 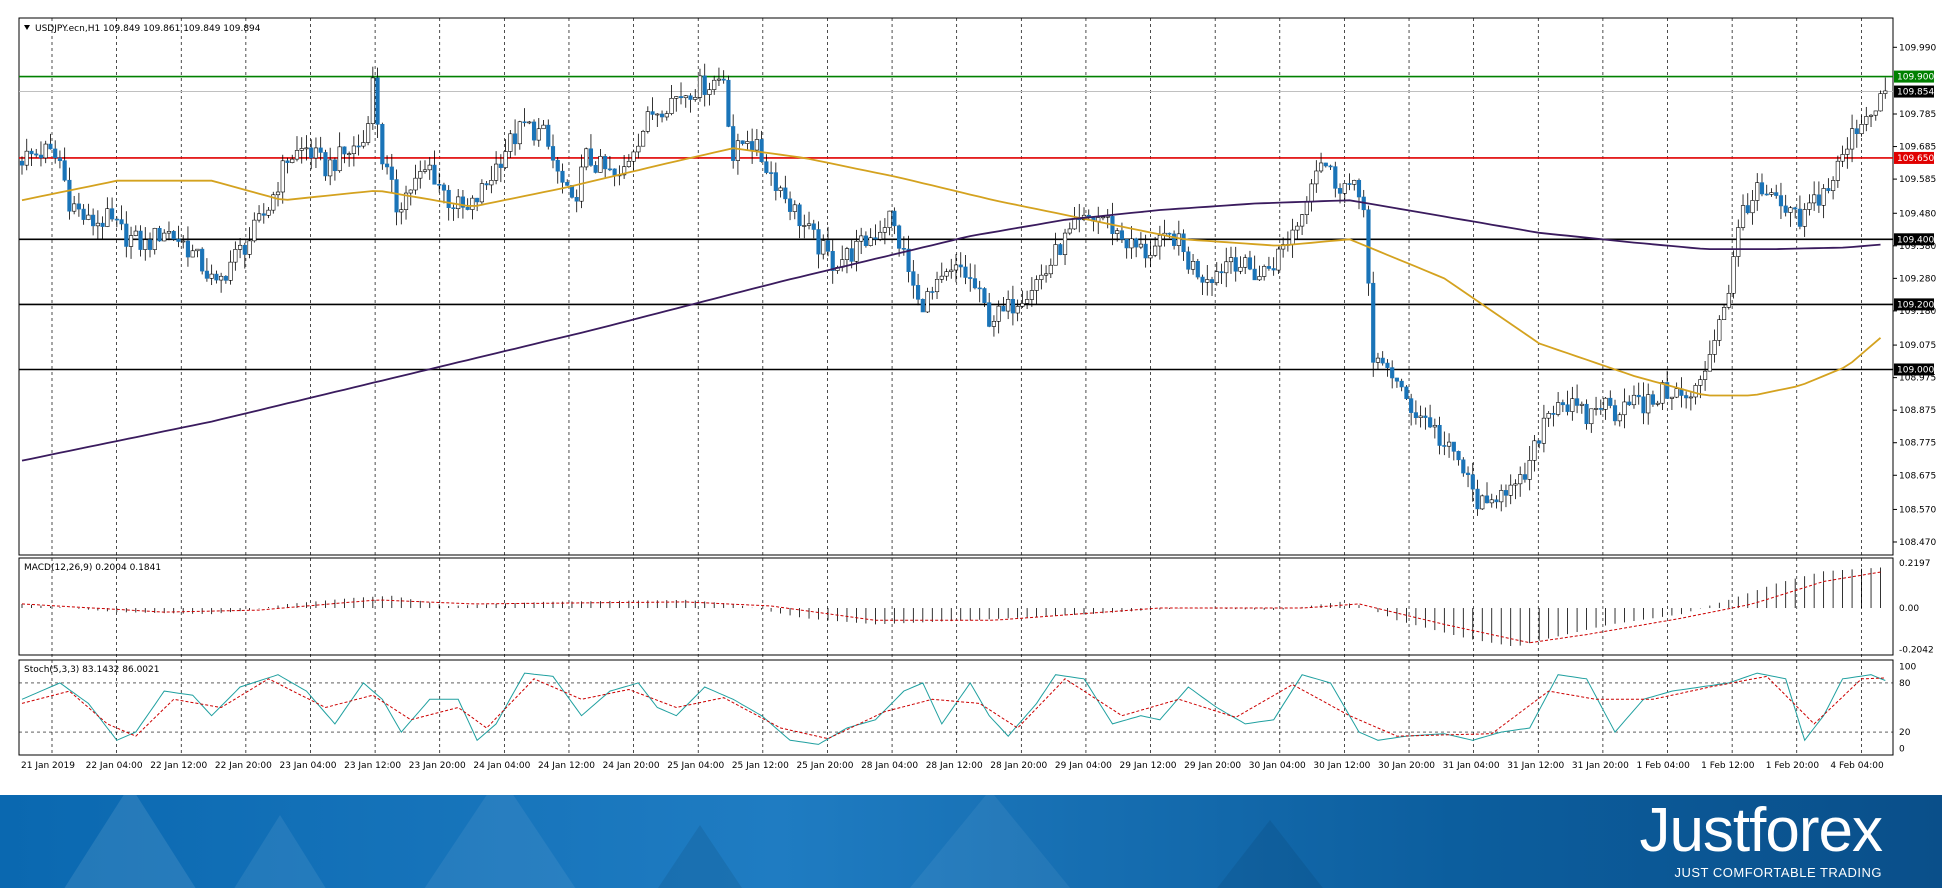 What do you see at coordinates (1778, 872) in the screenshot?
I see `brand-tagline: JUST COMFORTABLE TRADING` at bounding box center [1778, 872].